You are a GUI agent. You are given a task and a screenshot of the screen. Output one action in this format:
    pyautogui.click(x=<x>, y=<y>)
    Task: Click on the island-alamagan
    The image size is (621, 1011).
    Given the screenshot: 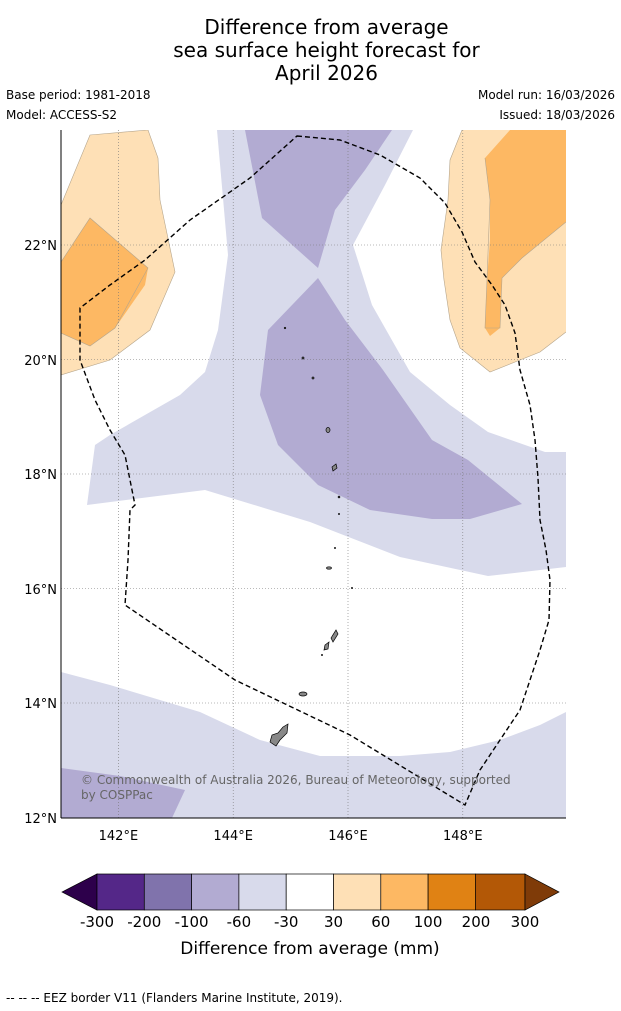 What is the action you would take?
    pyautogui.click(x=339, y=497)
    